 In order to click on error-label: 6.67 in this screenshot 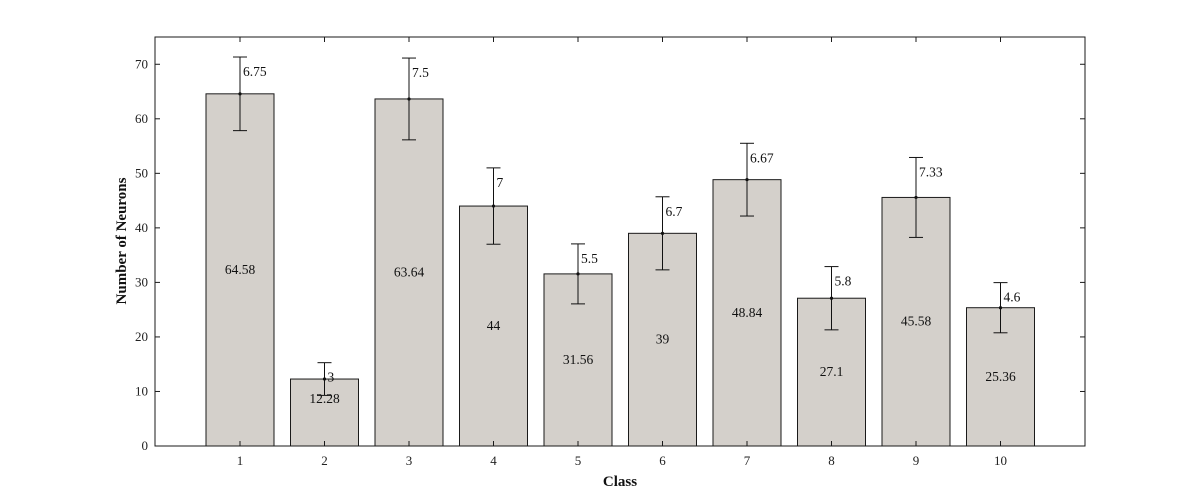, I will do `click(762, 157)`.